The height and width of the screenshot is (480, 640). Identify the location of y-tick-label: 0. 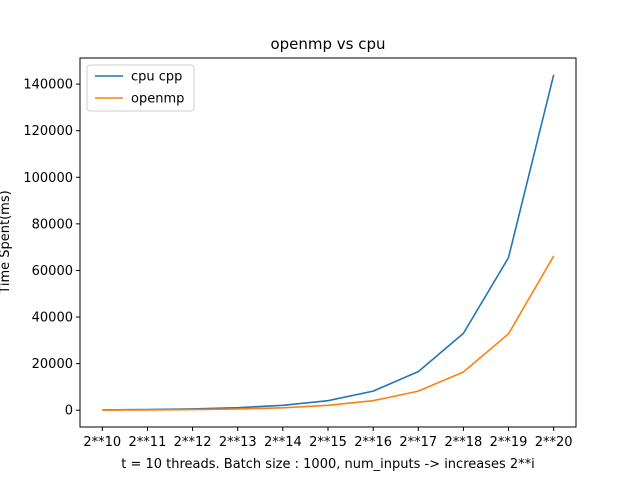
(69, 411).